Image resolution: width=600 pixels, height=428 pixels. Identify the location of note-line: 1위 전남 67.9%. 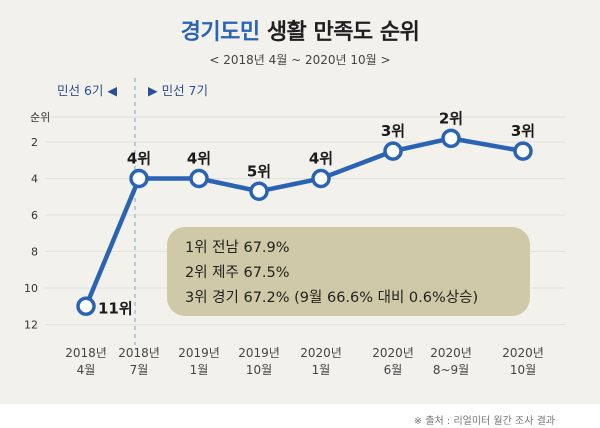
(237, 248).